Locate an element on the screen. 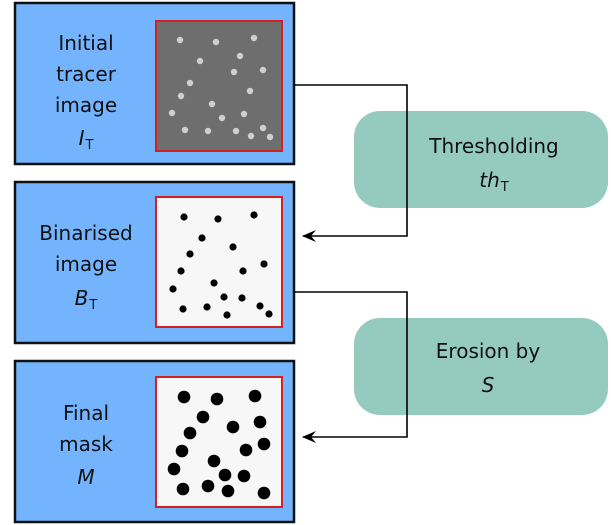 The width and height of the screenshot is (611, 525). symbol-main: S is located at coordinates (488, 385).